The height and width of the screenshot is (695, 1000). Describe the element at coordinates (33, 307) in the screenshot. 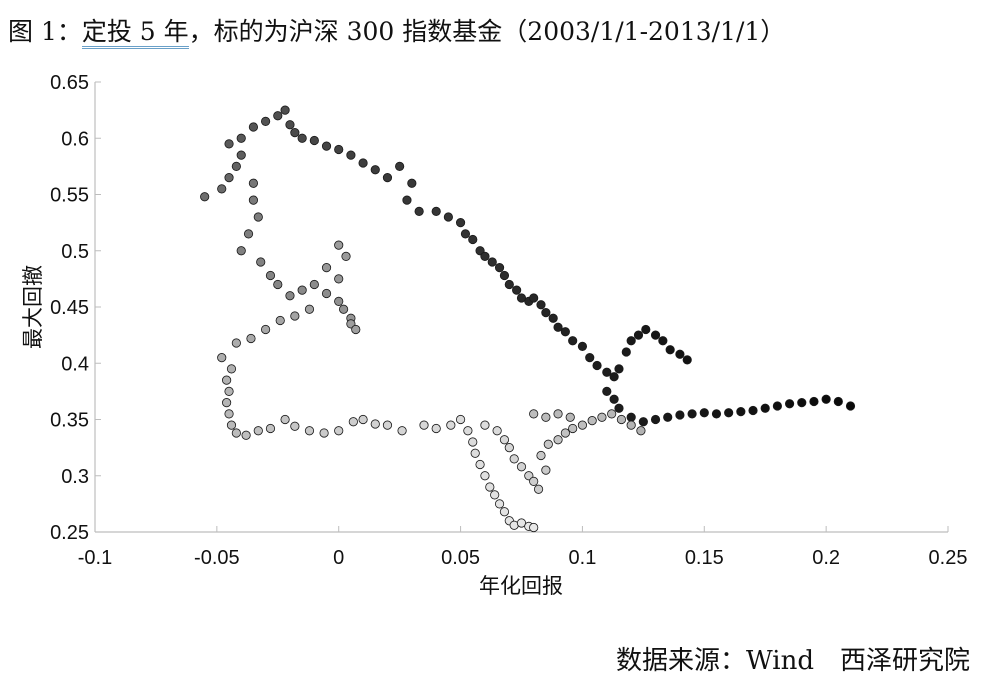

I see `y-axis-title: 最大回撤` at that location.